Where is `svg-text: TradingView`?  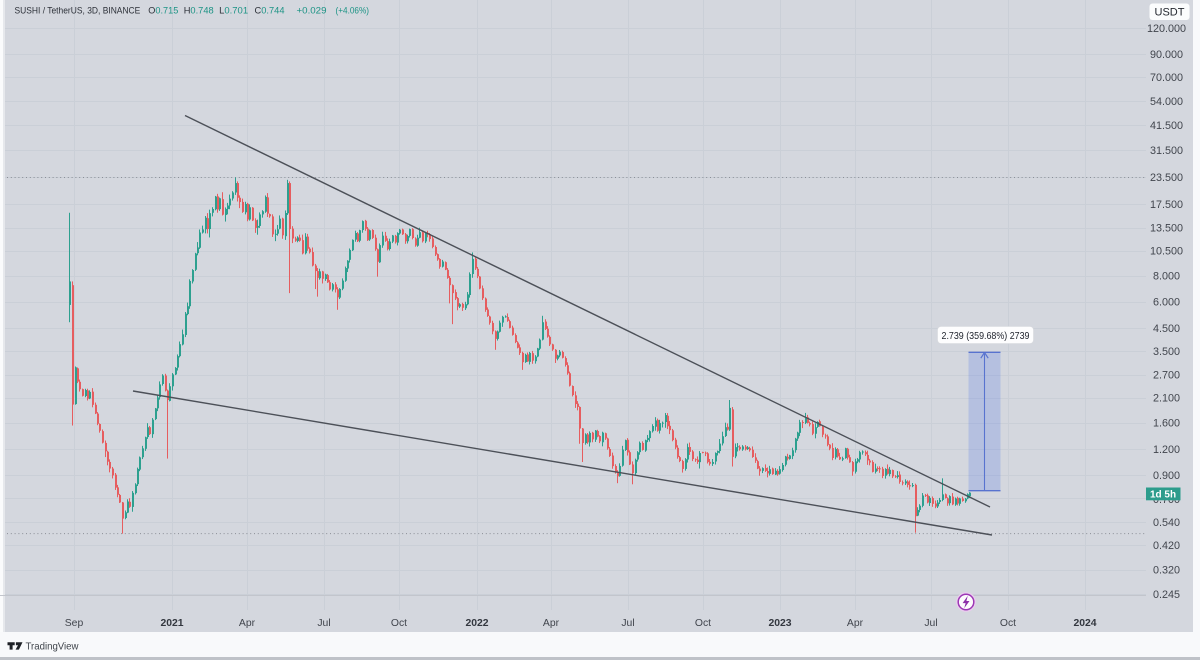
svg-text: TradingView is located at coordinates (52, 646).